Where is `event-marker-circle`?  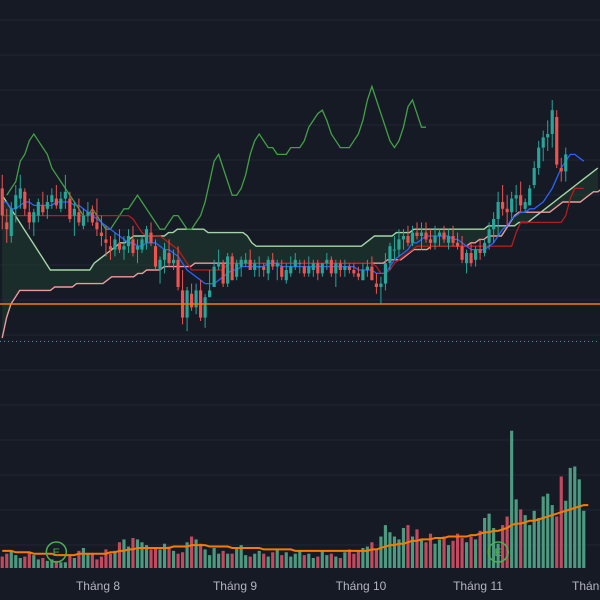 event-marker-circle is located at coordinates (56, 552).